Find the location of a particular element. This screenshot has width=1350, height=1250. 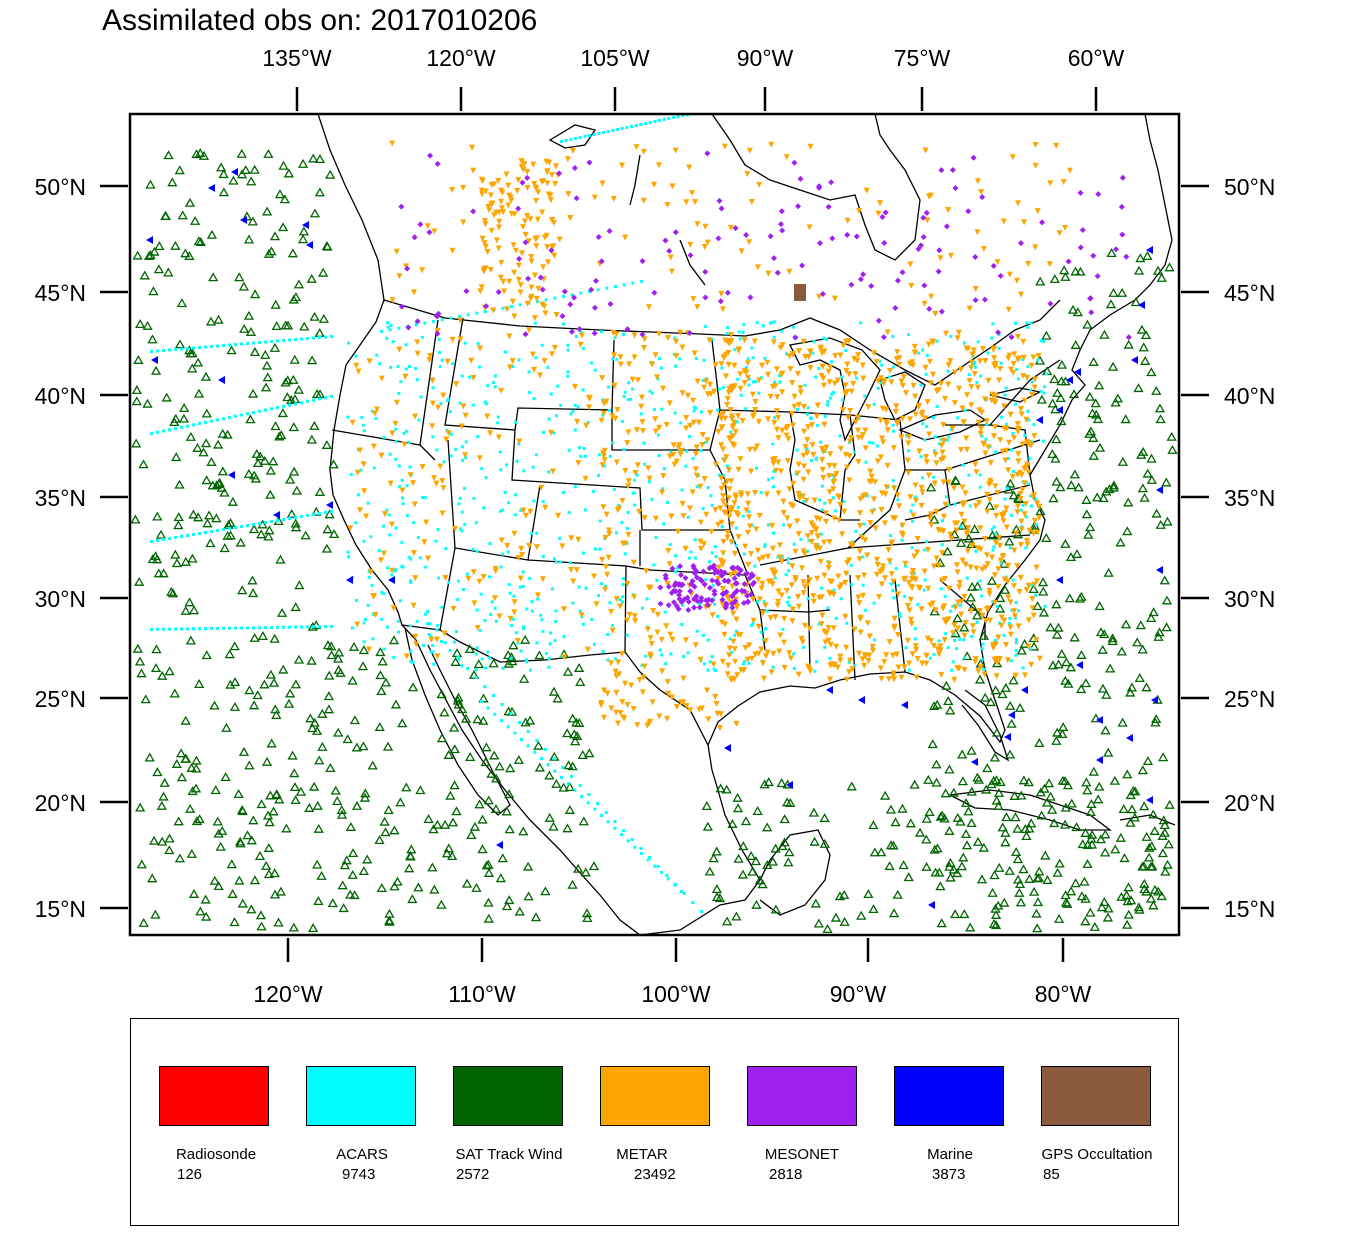

legend-swatch-metar is located at coordinates (655, 1096).